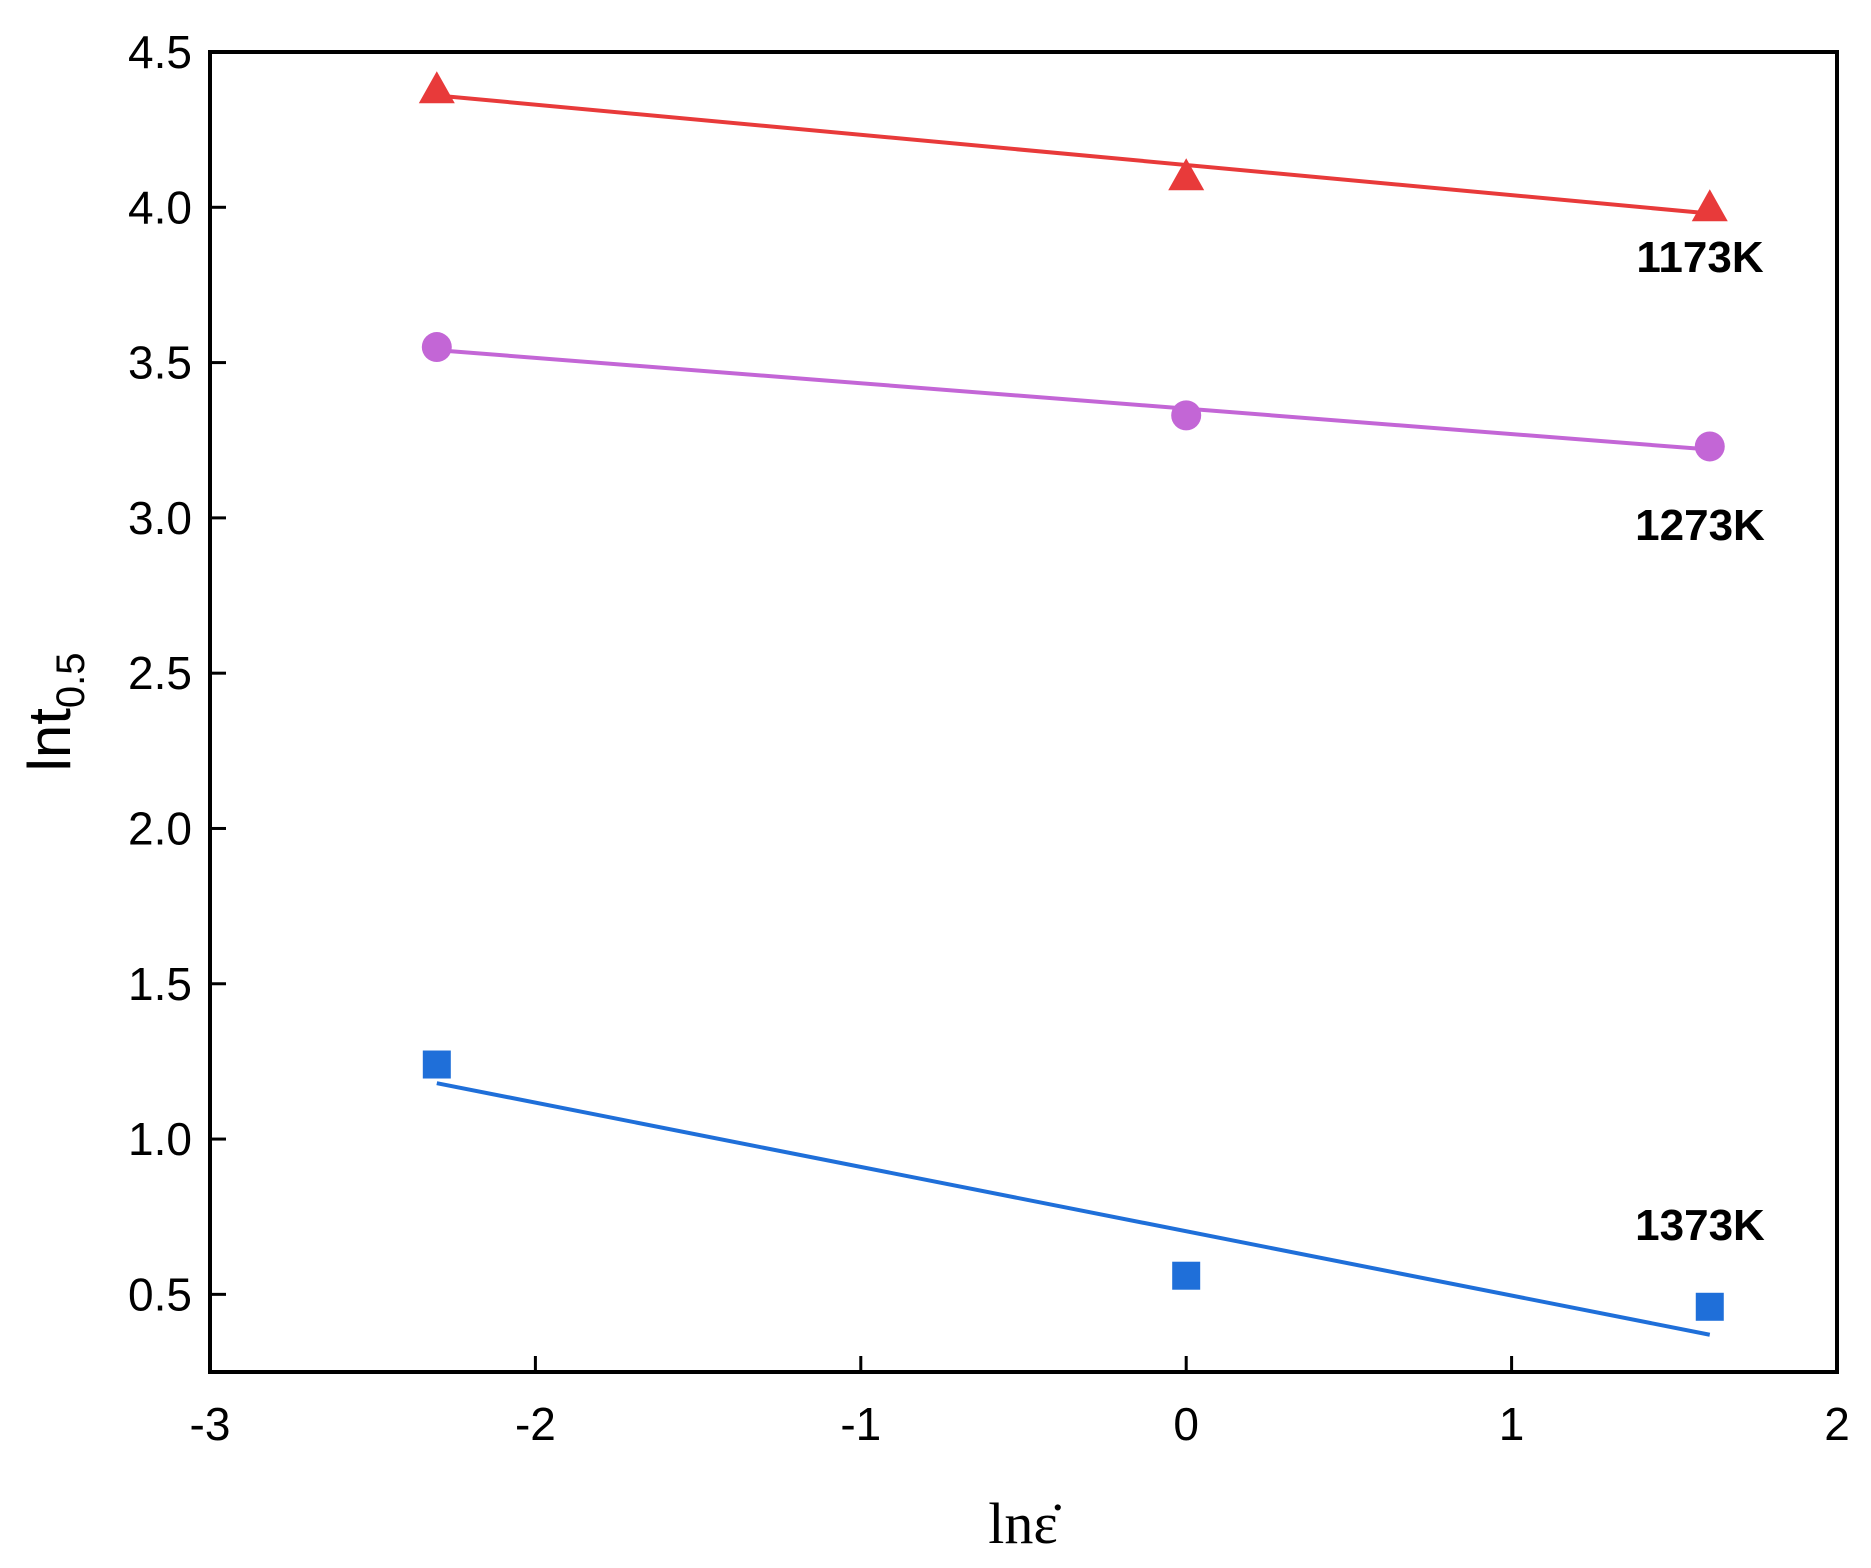 The height and width of the screenshot is (1568, 1871). Describe the element at coordinates (71, 681) in the screenshot. I see `y-axis-title-sub: 0.5` at that location.